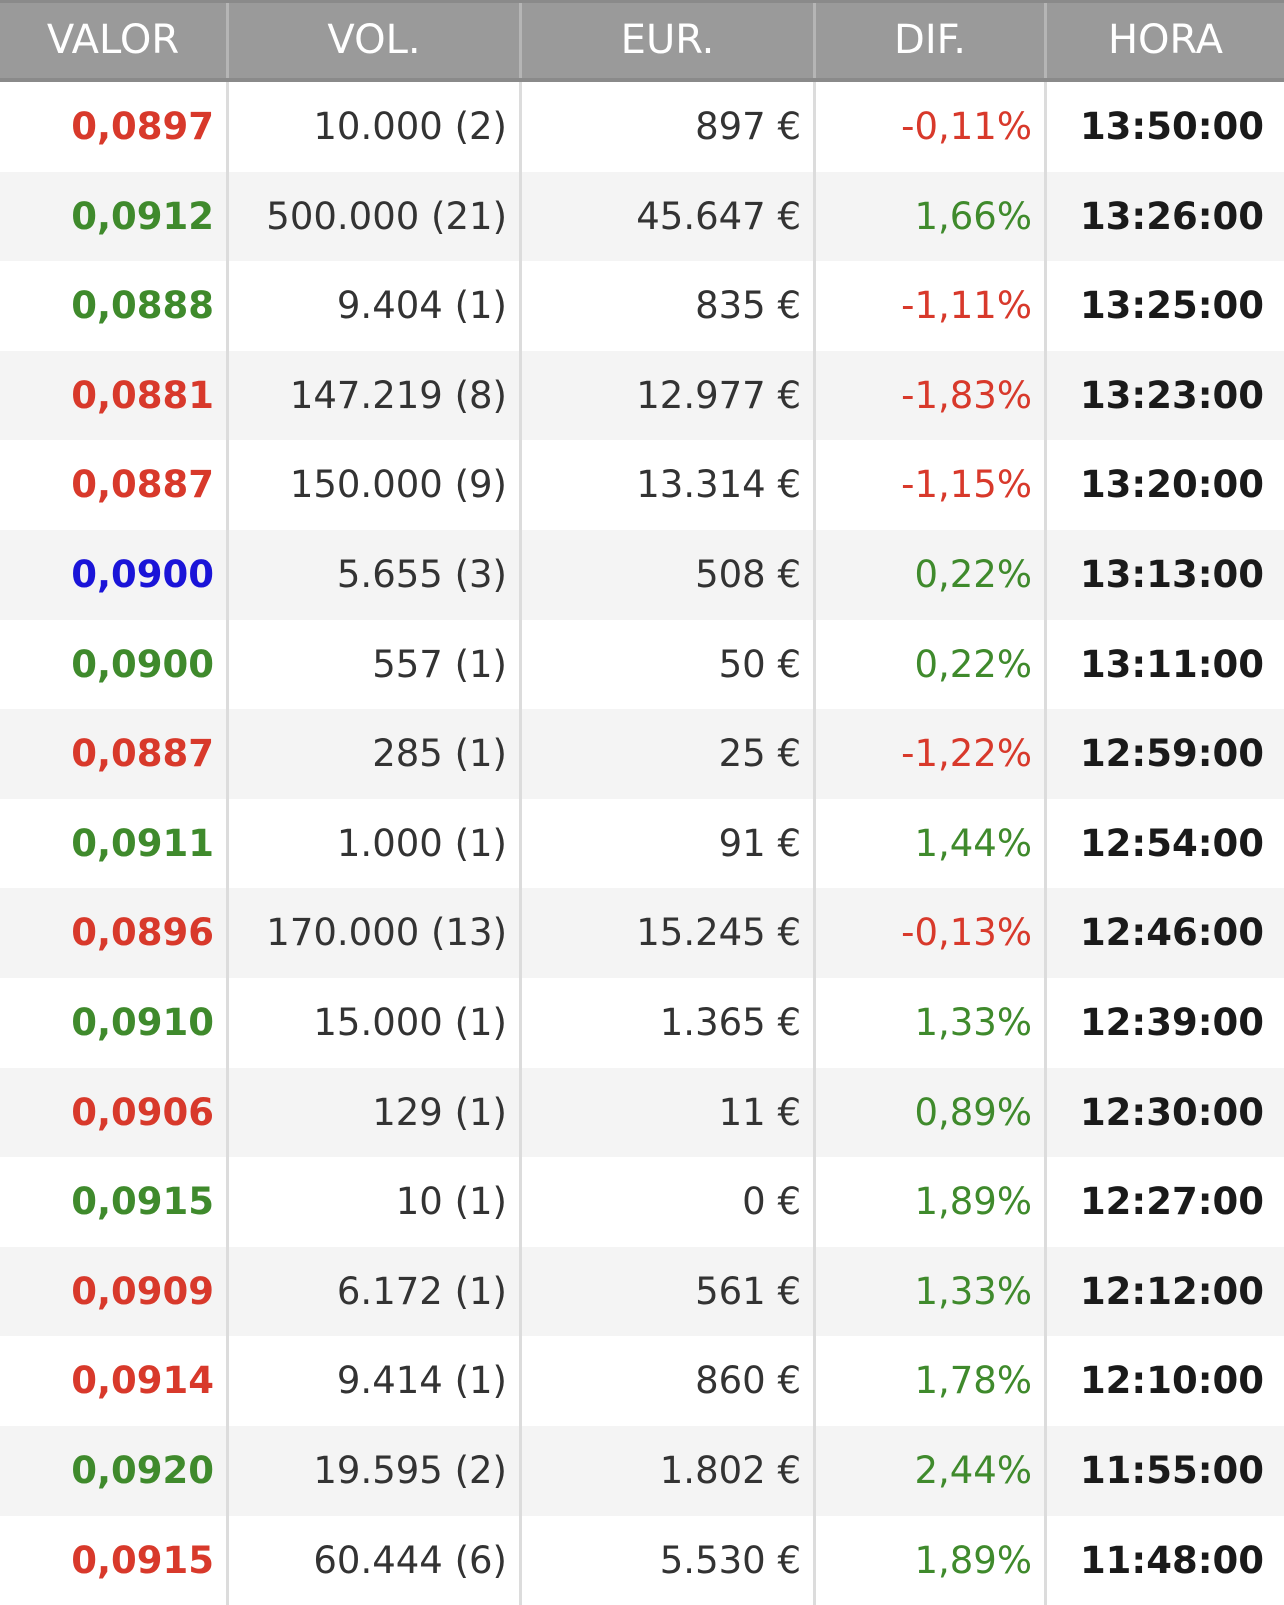 This screenshot has height=1605, width=1284. I want to click on column-header-valor: VALOR, so click(114, 40).